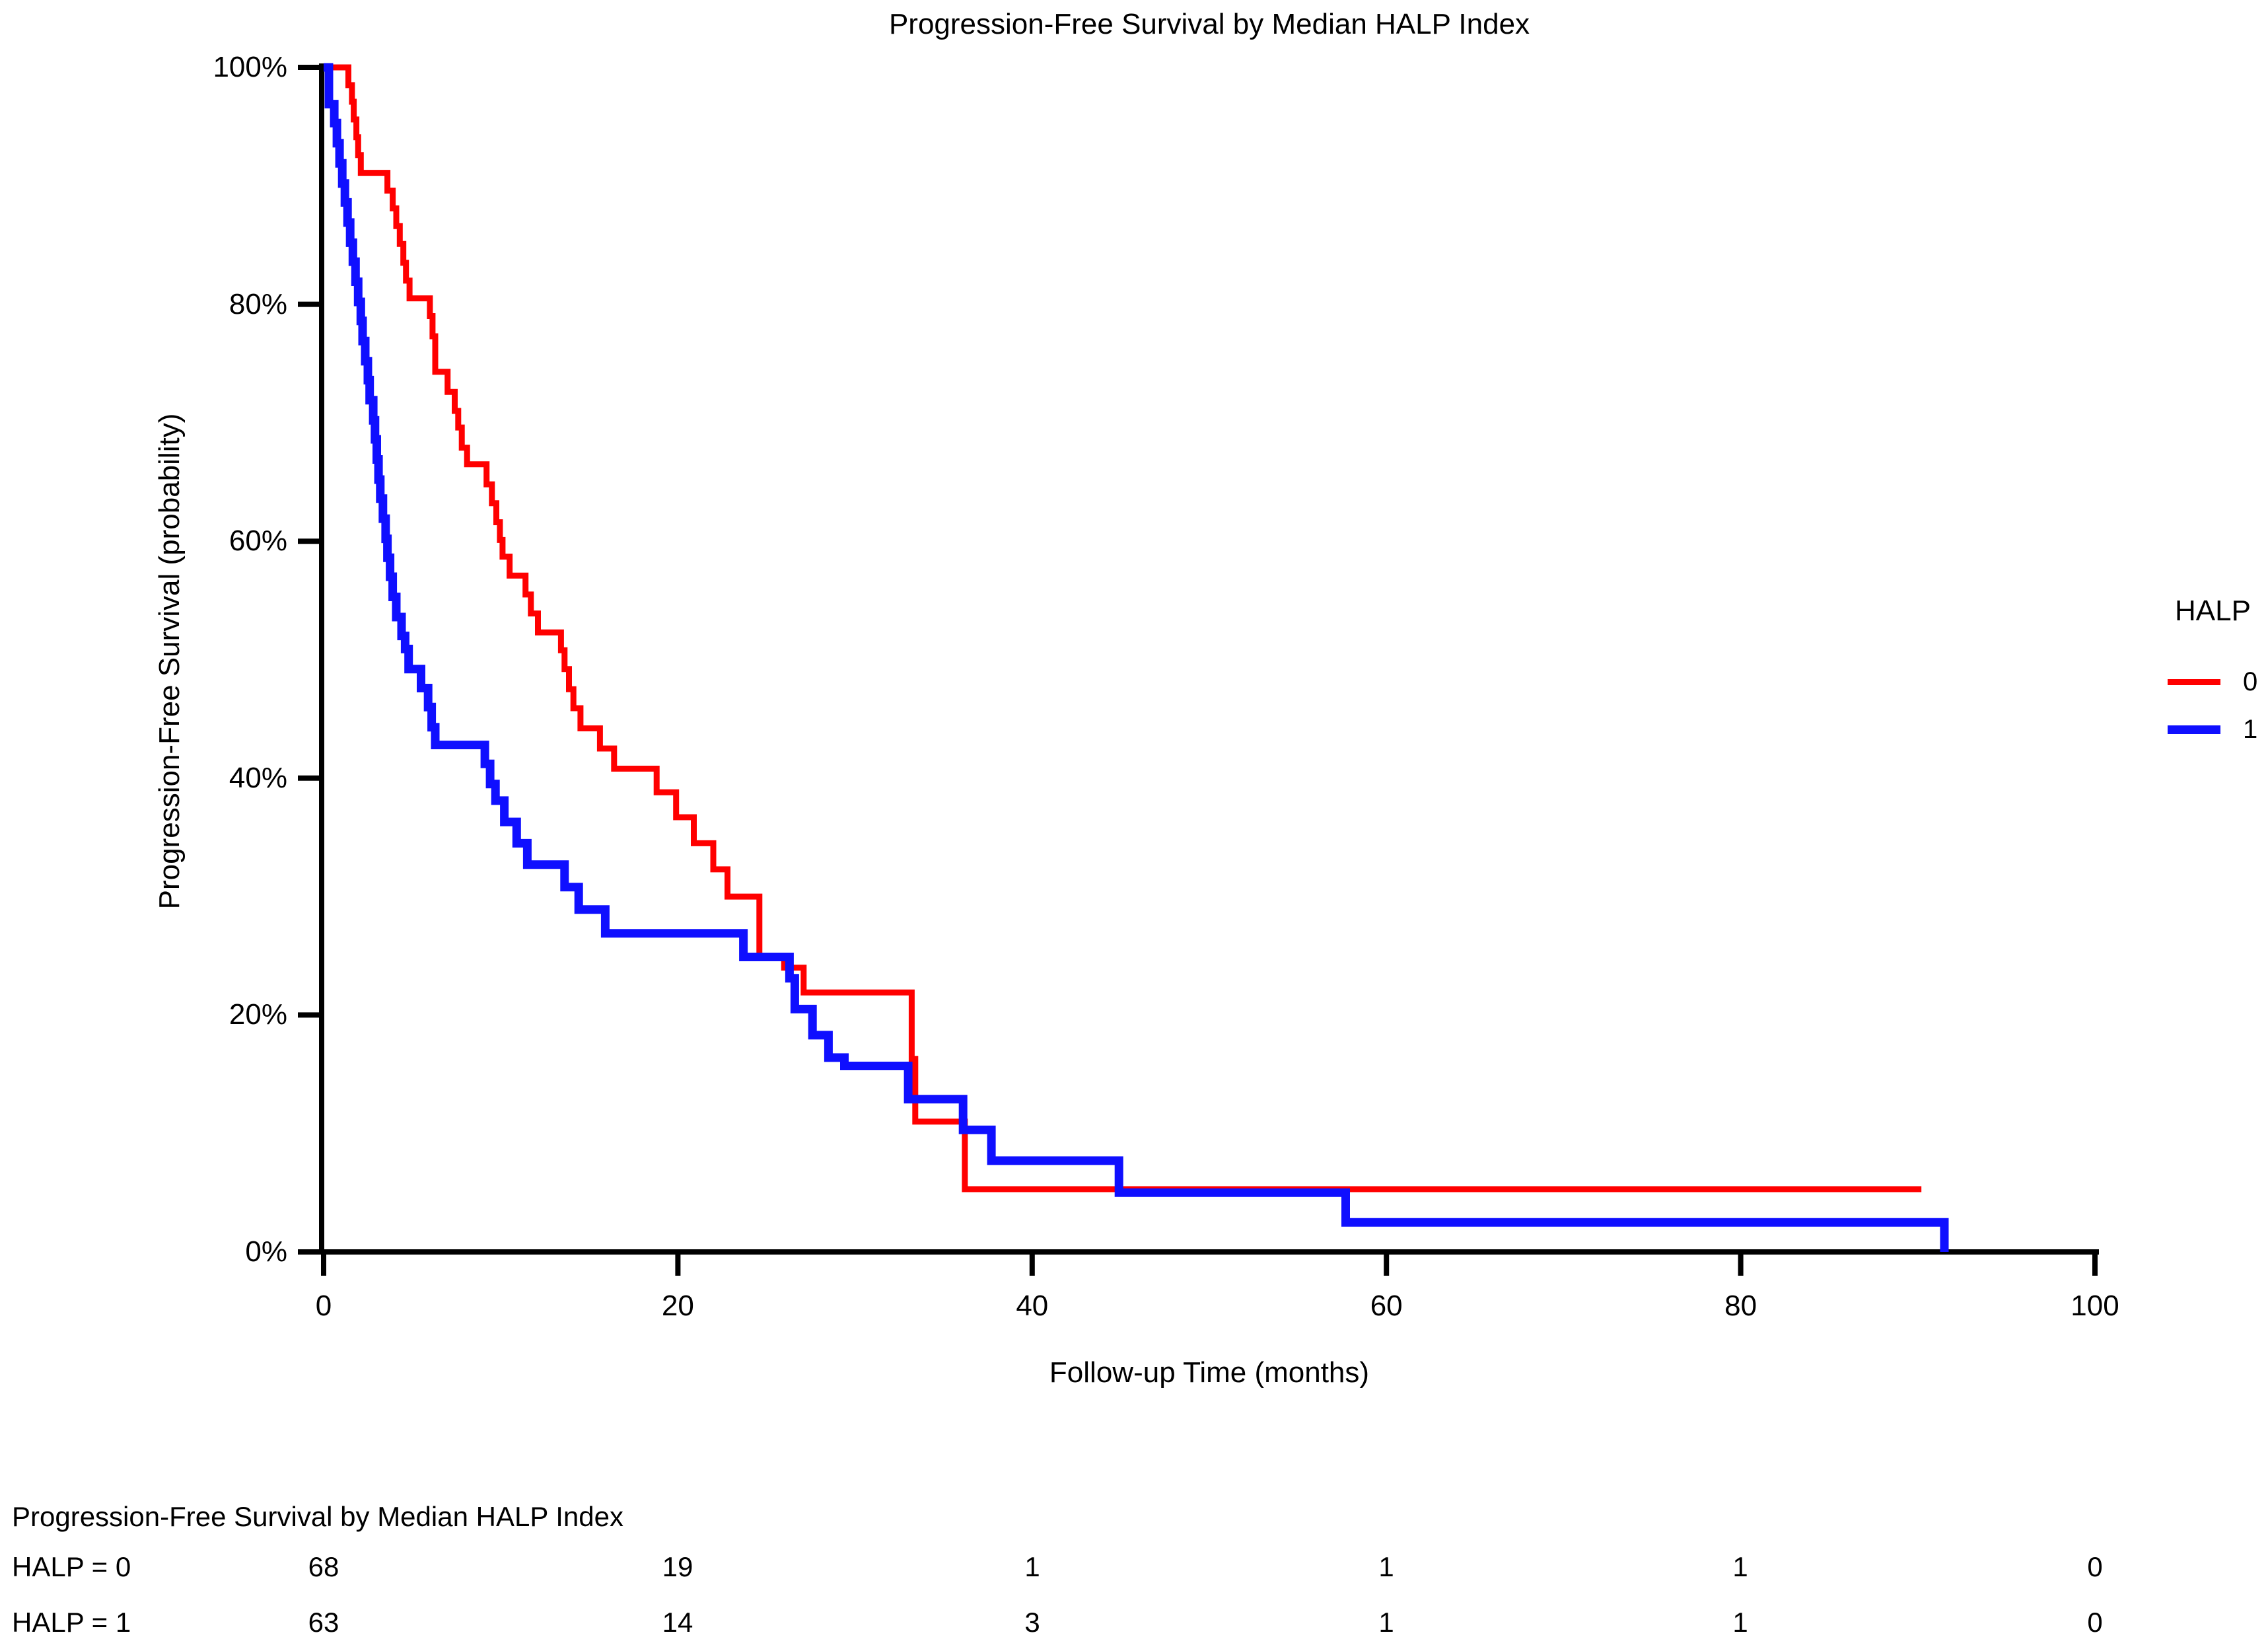 The height and width of the screenshot is (1647, 2268). Describe the element at coordinates (677, 1622) in the screenshot. I see `risk-count: 14` at that location.